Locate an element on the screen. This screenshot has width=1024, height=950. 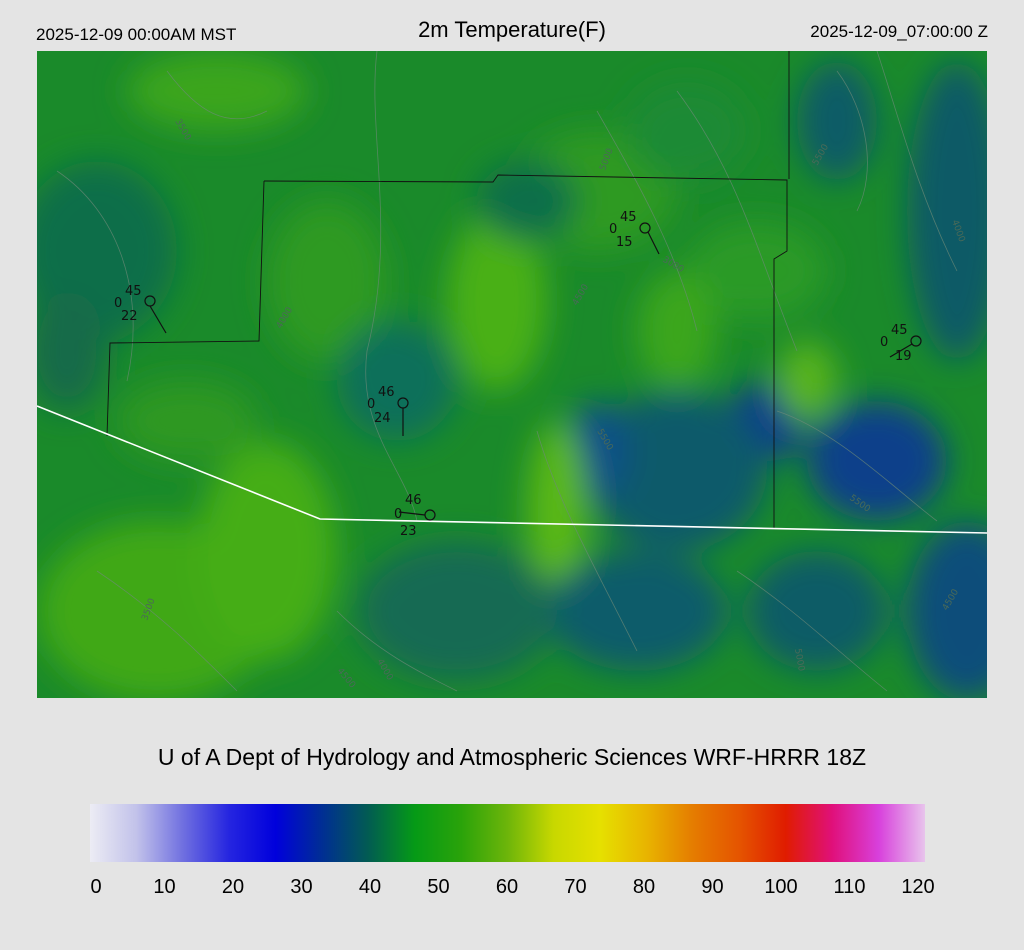
utc-time: 2025-12-09_07:00:00 Z is located at coordinates (899, 31).